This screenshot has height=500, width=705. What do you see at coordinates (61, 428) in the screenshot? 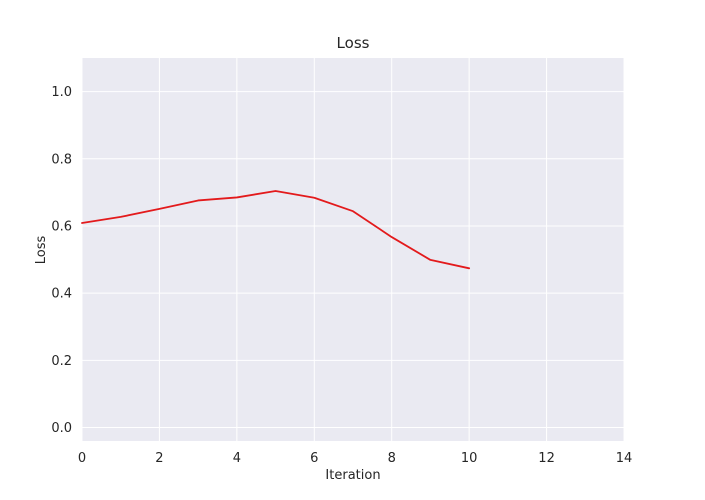
I see `y-tick-label: 0.0` at bounding box center [61, 428].